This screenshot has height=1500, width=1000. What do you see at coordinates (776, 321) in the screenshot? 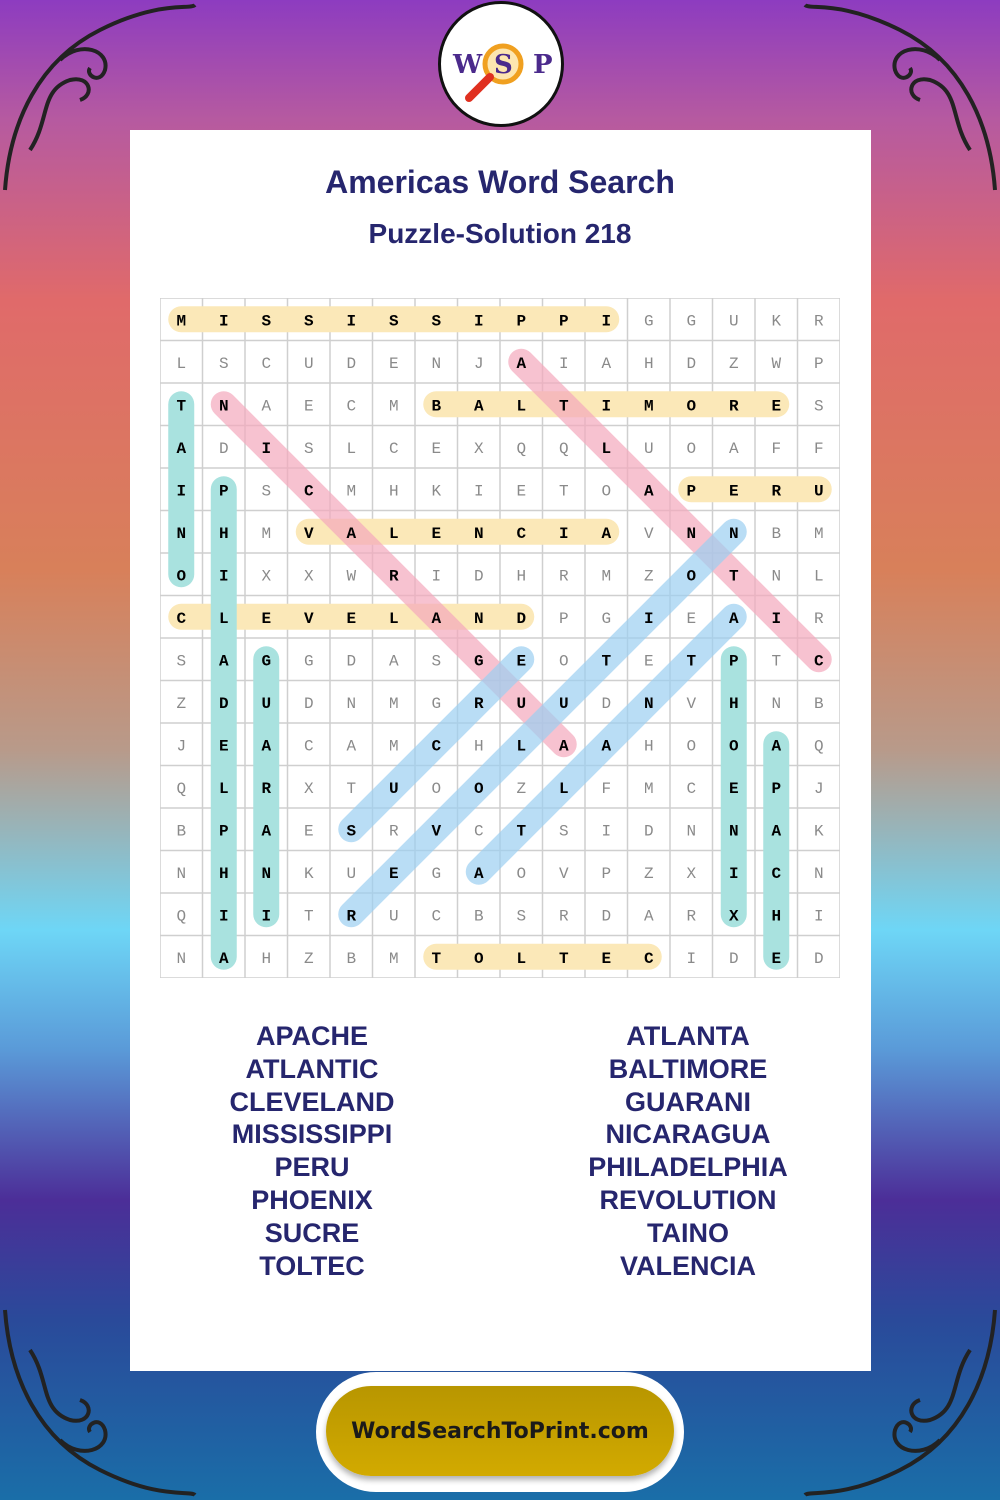
I see `grid-letter: K` at bounding box center [776, 321].